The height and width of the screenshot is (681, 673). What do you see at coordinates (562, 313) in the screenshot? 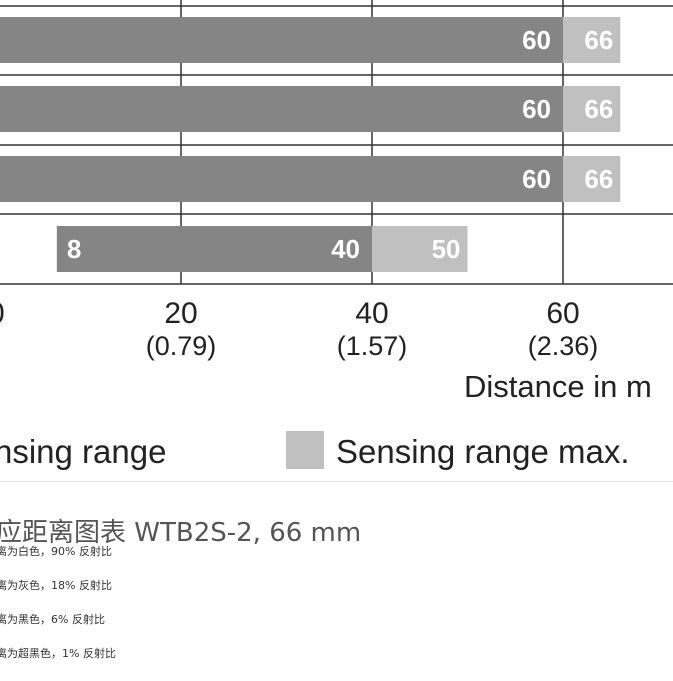
I see `x-tick-label-60: 60` at bounding box center [562, 313].